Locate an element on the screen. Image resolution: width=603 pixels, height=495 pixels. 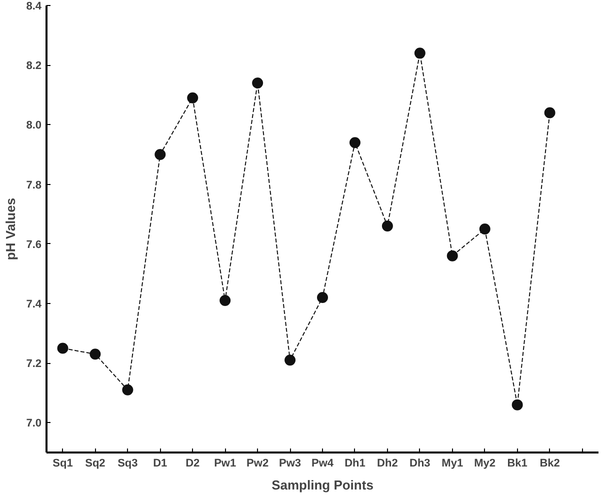
x-tick-label: D2 is located at coordinates (193, 464).